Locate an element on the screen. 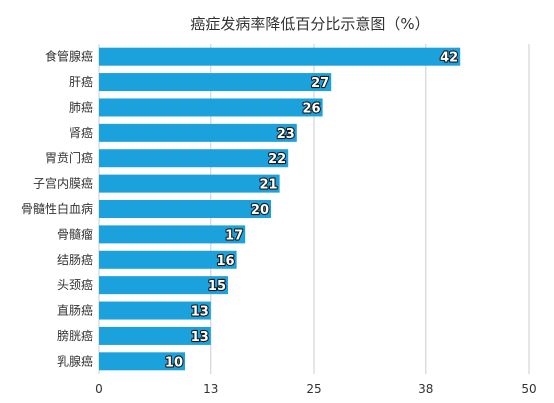 Image resolution: width=554 pixels, height=403 pixels. chart-title: 癌症发病率降低百分比示意图（%） is located at coordinates (309, 24).